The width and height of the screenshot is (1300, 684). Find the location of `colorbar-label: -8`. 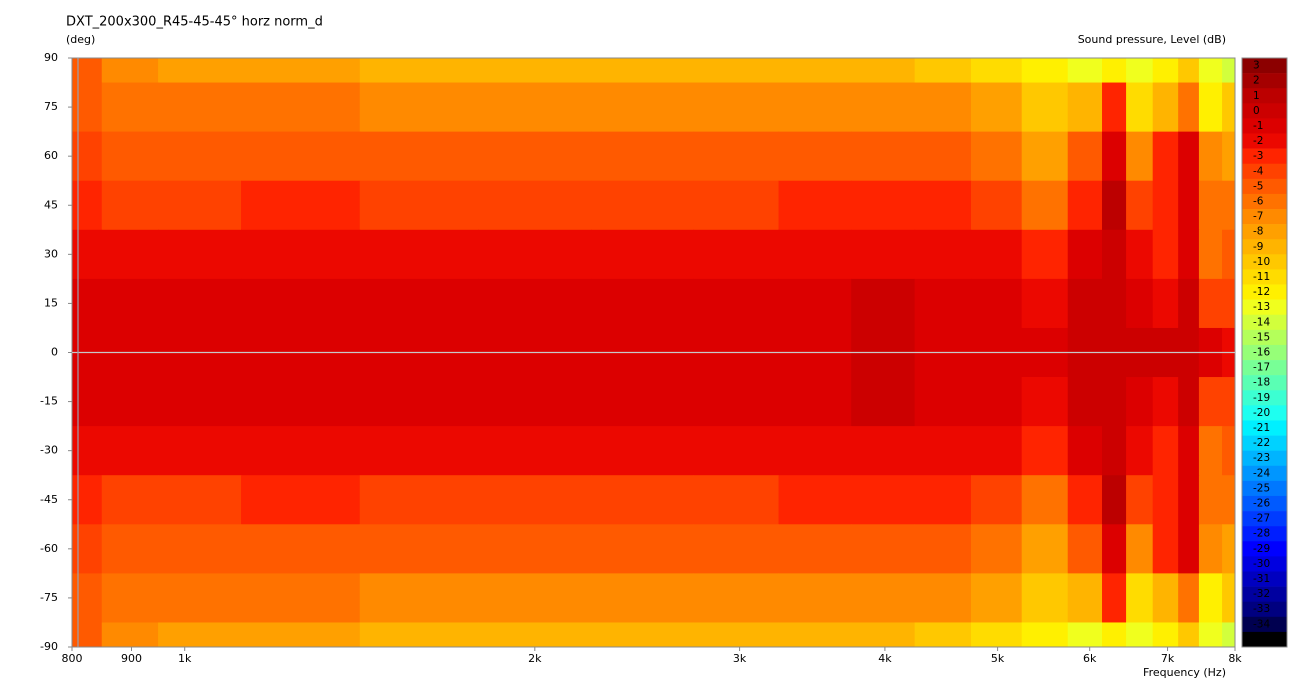

colorbar-label: -8 is located at coordinates (1258, 232).